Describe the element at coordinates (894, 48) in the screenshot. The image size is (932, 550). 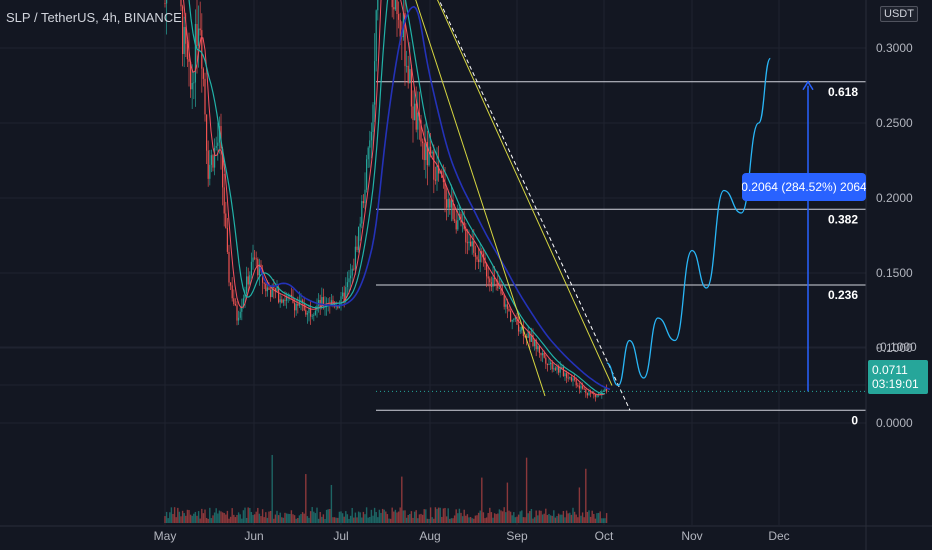
I see `price-tick-label: 0.3000` at that location.